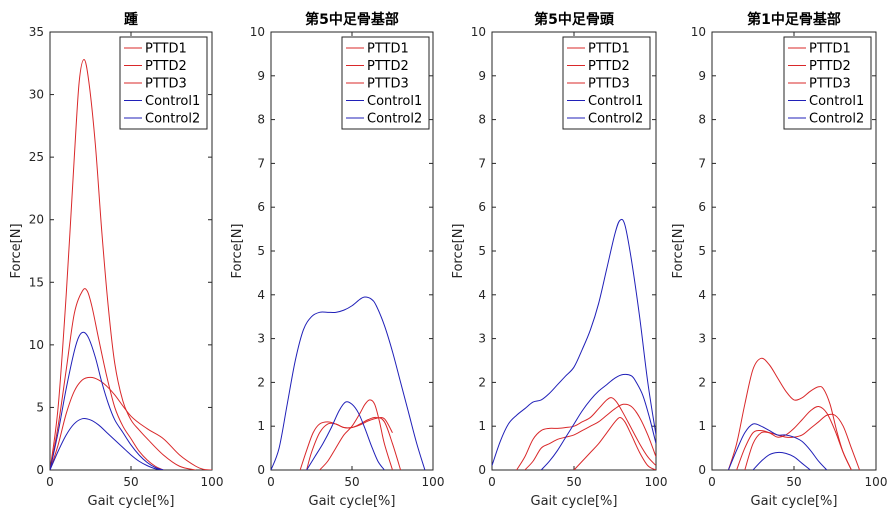  I want to click on y-tick-label: 35, so click(36, 32).